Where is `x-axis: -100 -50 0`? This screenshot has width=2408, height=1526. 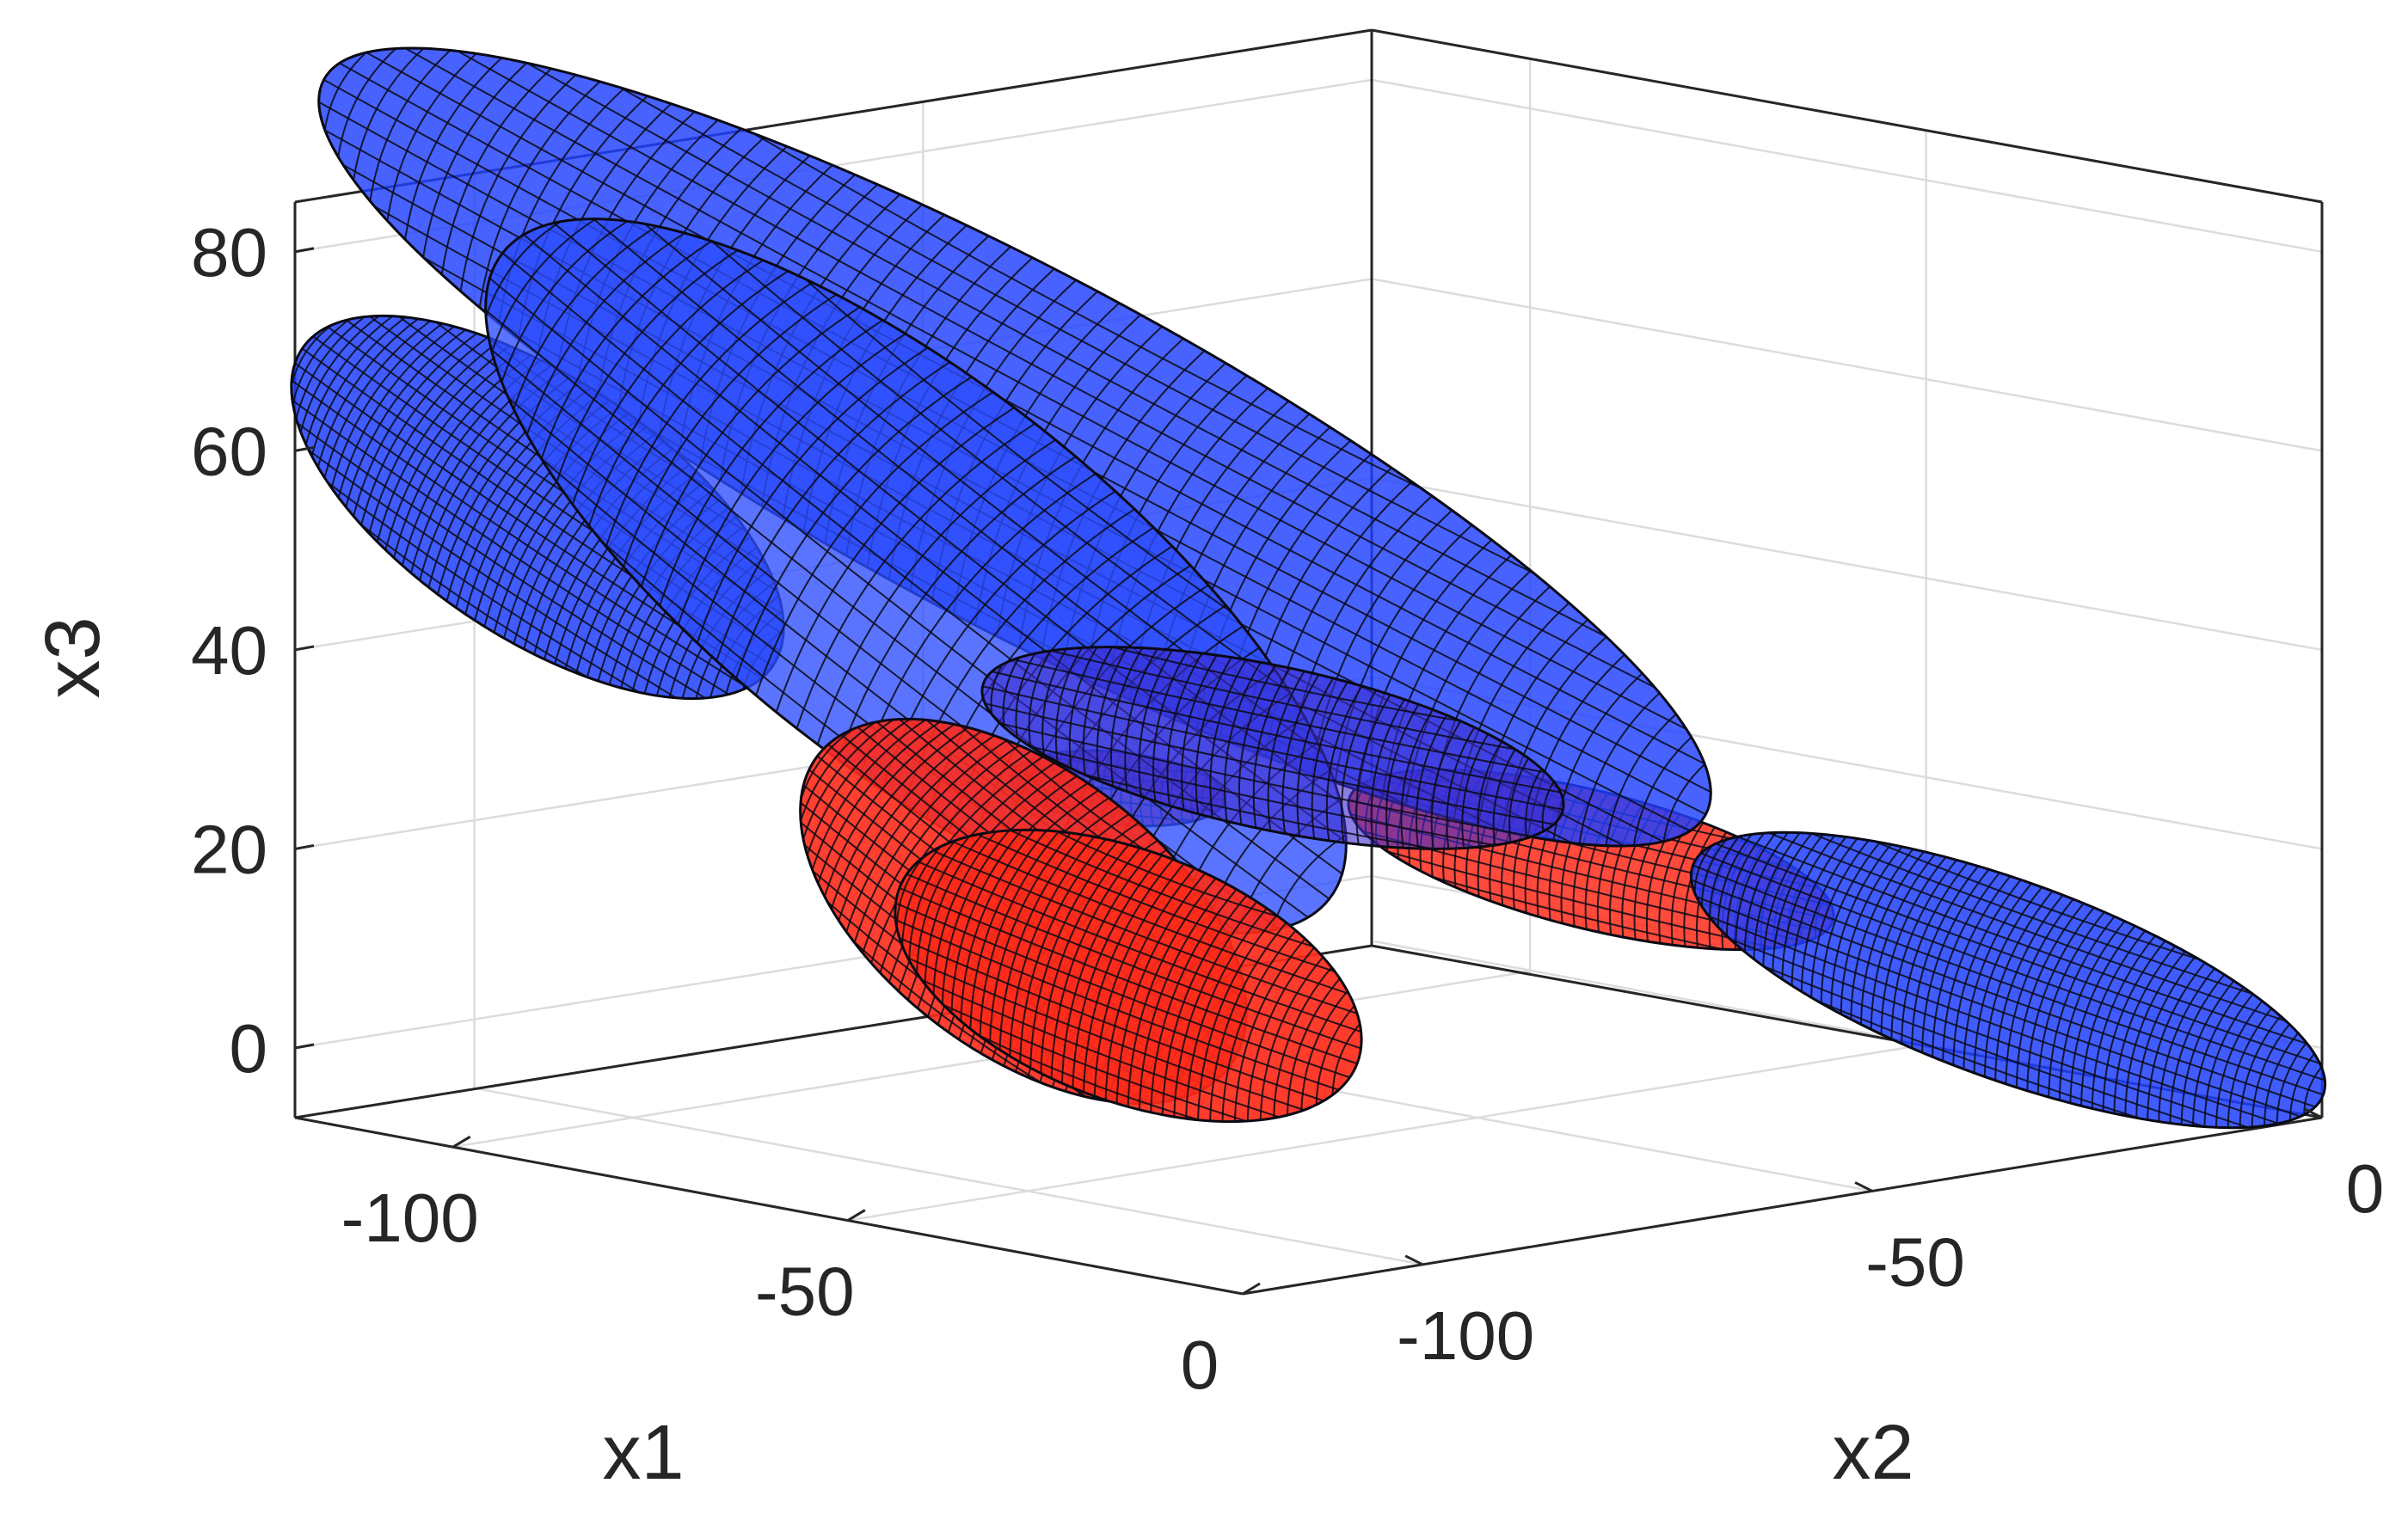
x-axis: -100 -50 0 is located at coordinates (801, 1269).